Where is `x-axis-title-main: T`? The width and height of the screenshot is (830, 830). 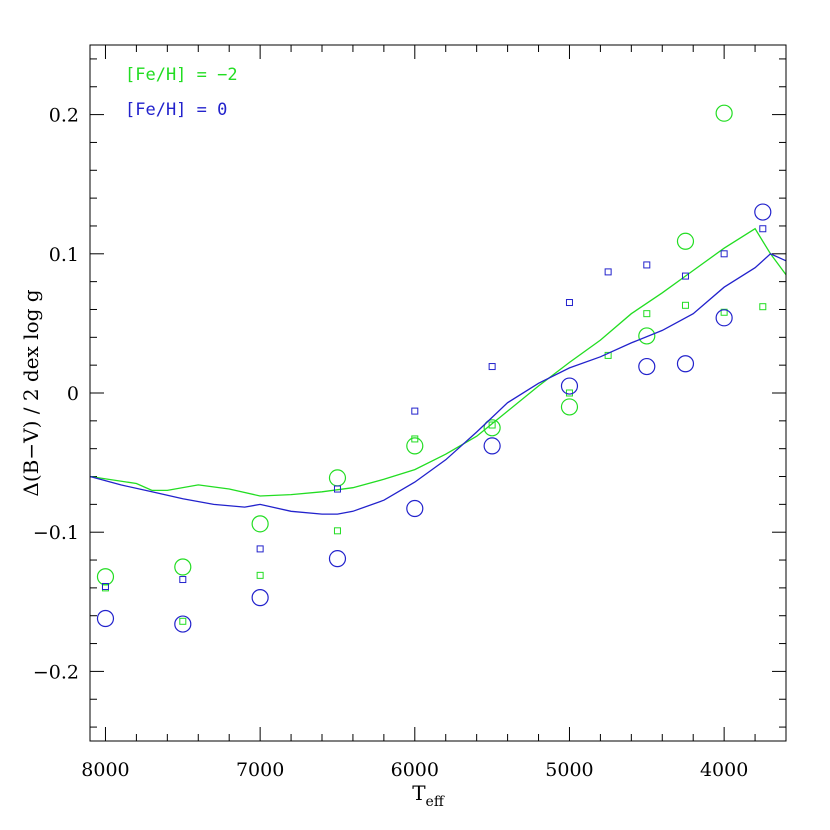
x-axis-title-main: T is located at coordinates (419, 793).